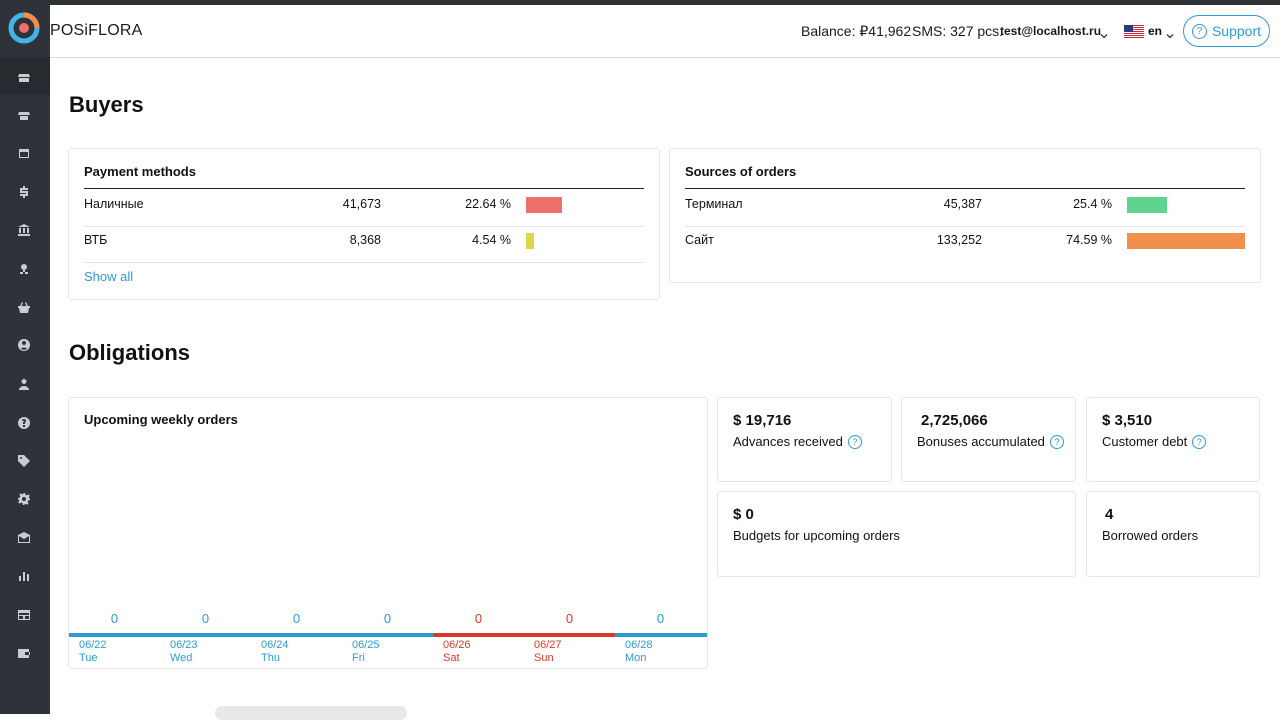 Image resolution: width=1280 pixels, height=720 pixels. Describe the element at coordinates (366, 645) in the screenshot. I see `day-date: 06/25` at that location.